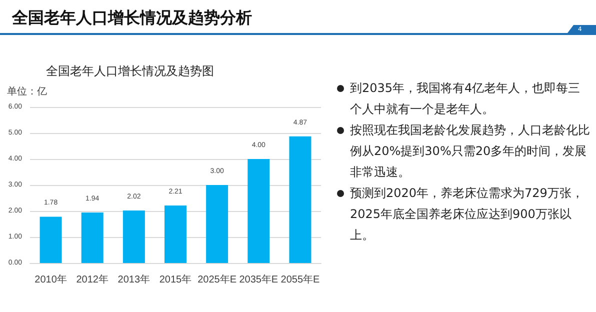  I want to click on chart-title: 全国老年人口增长情况及趋势分析, so click(132, 18).